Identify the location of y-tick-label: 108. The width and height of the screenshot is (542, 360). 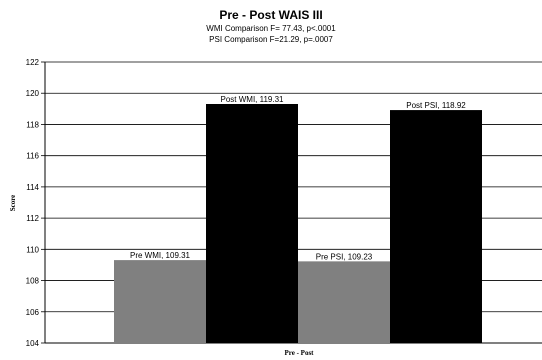
(33, 281).